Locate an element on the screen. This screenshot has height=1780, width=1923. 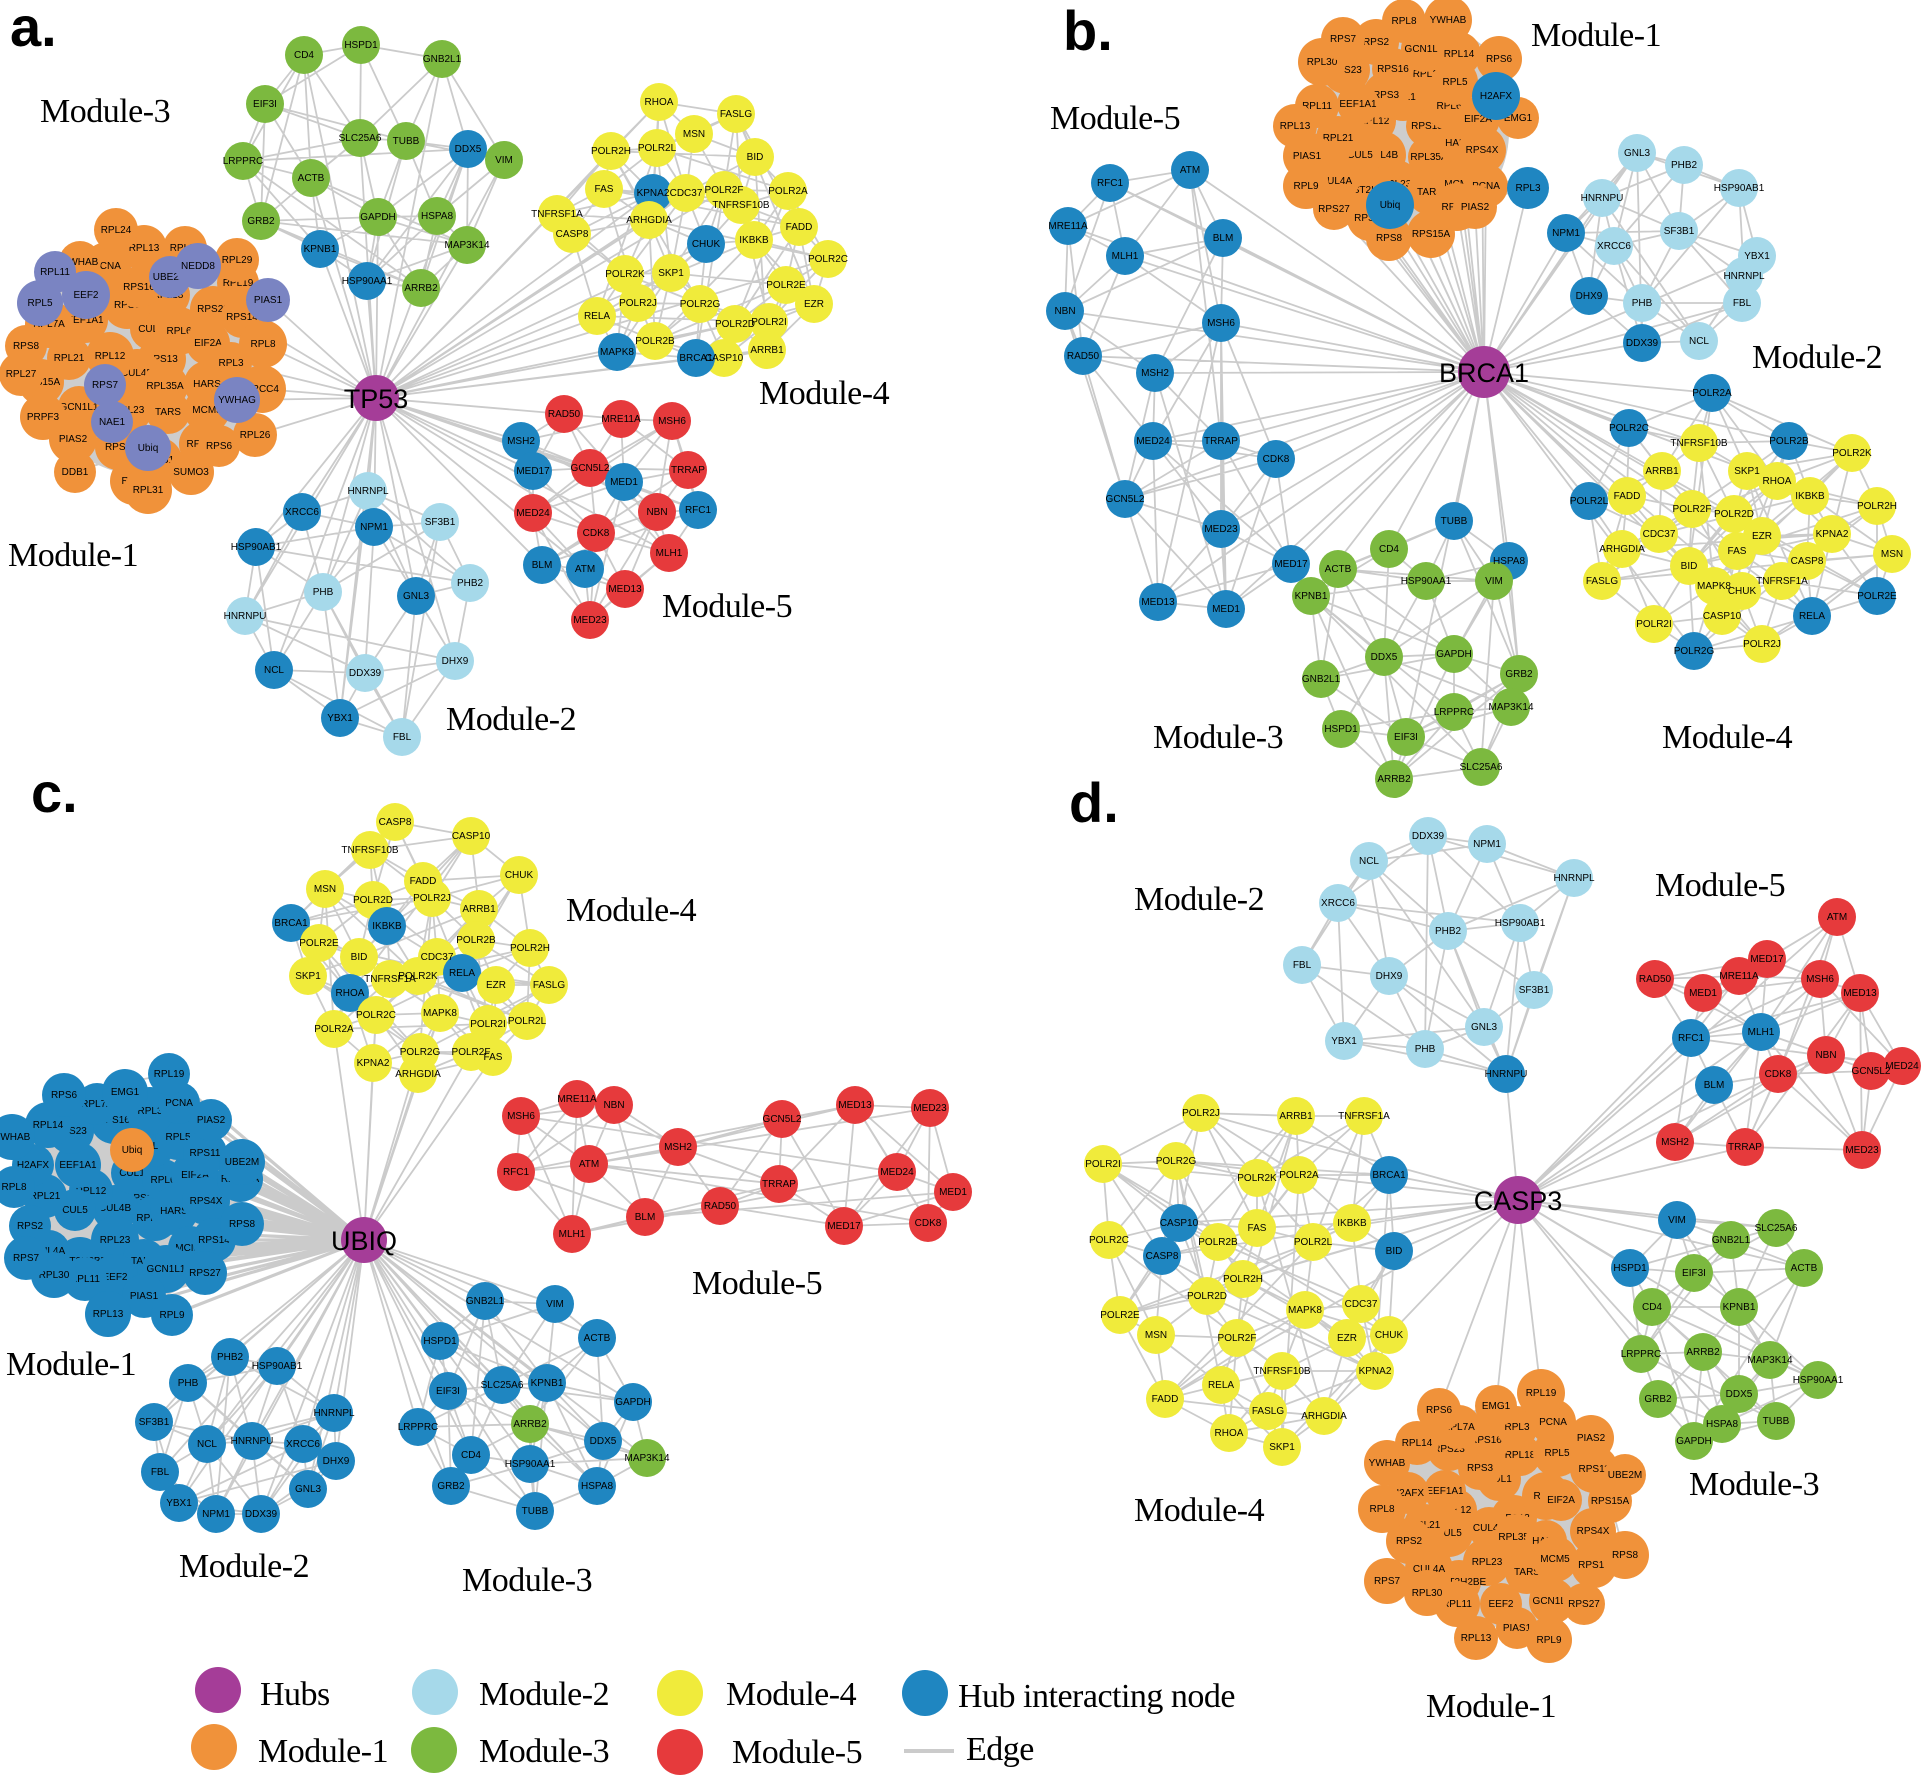
svg-text: GNL3 is located at coordinates (308, 1489).